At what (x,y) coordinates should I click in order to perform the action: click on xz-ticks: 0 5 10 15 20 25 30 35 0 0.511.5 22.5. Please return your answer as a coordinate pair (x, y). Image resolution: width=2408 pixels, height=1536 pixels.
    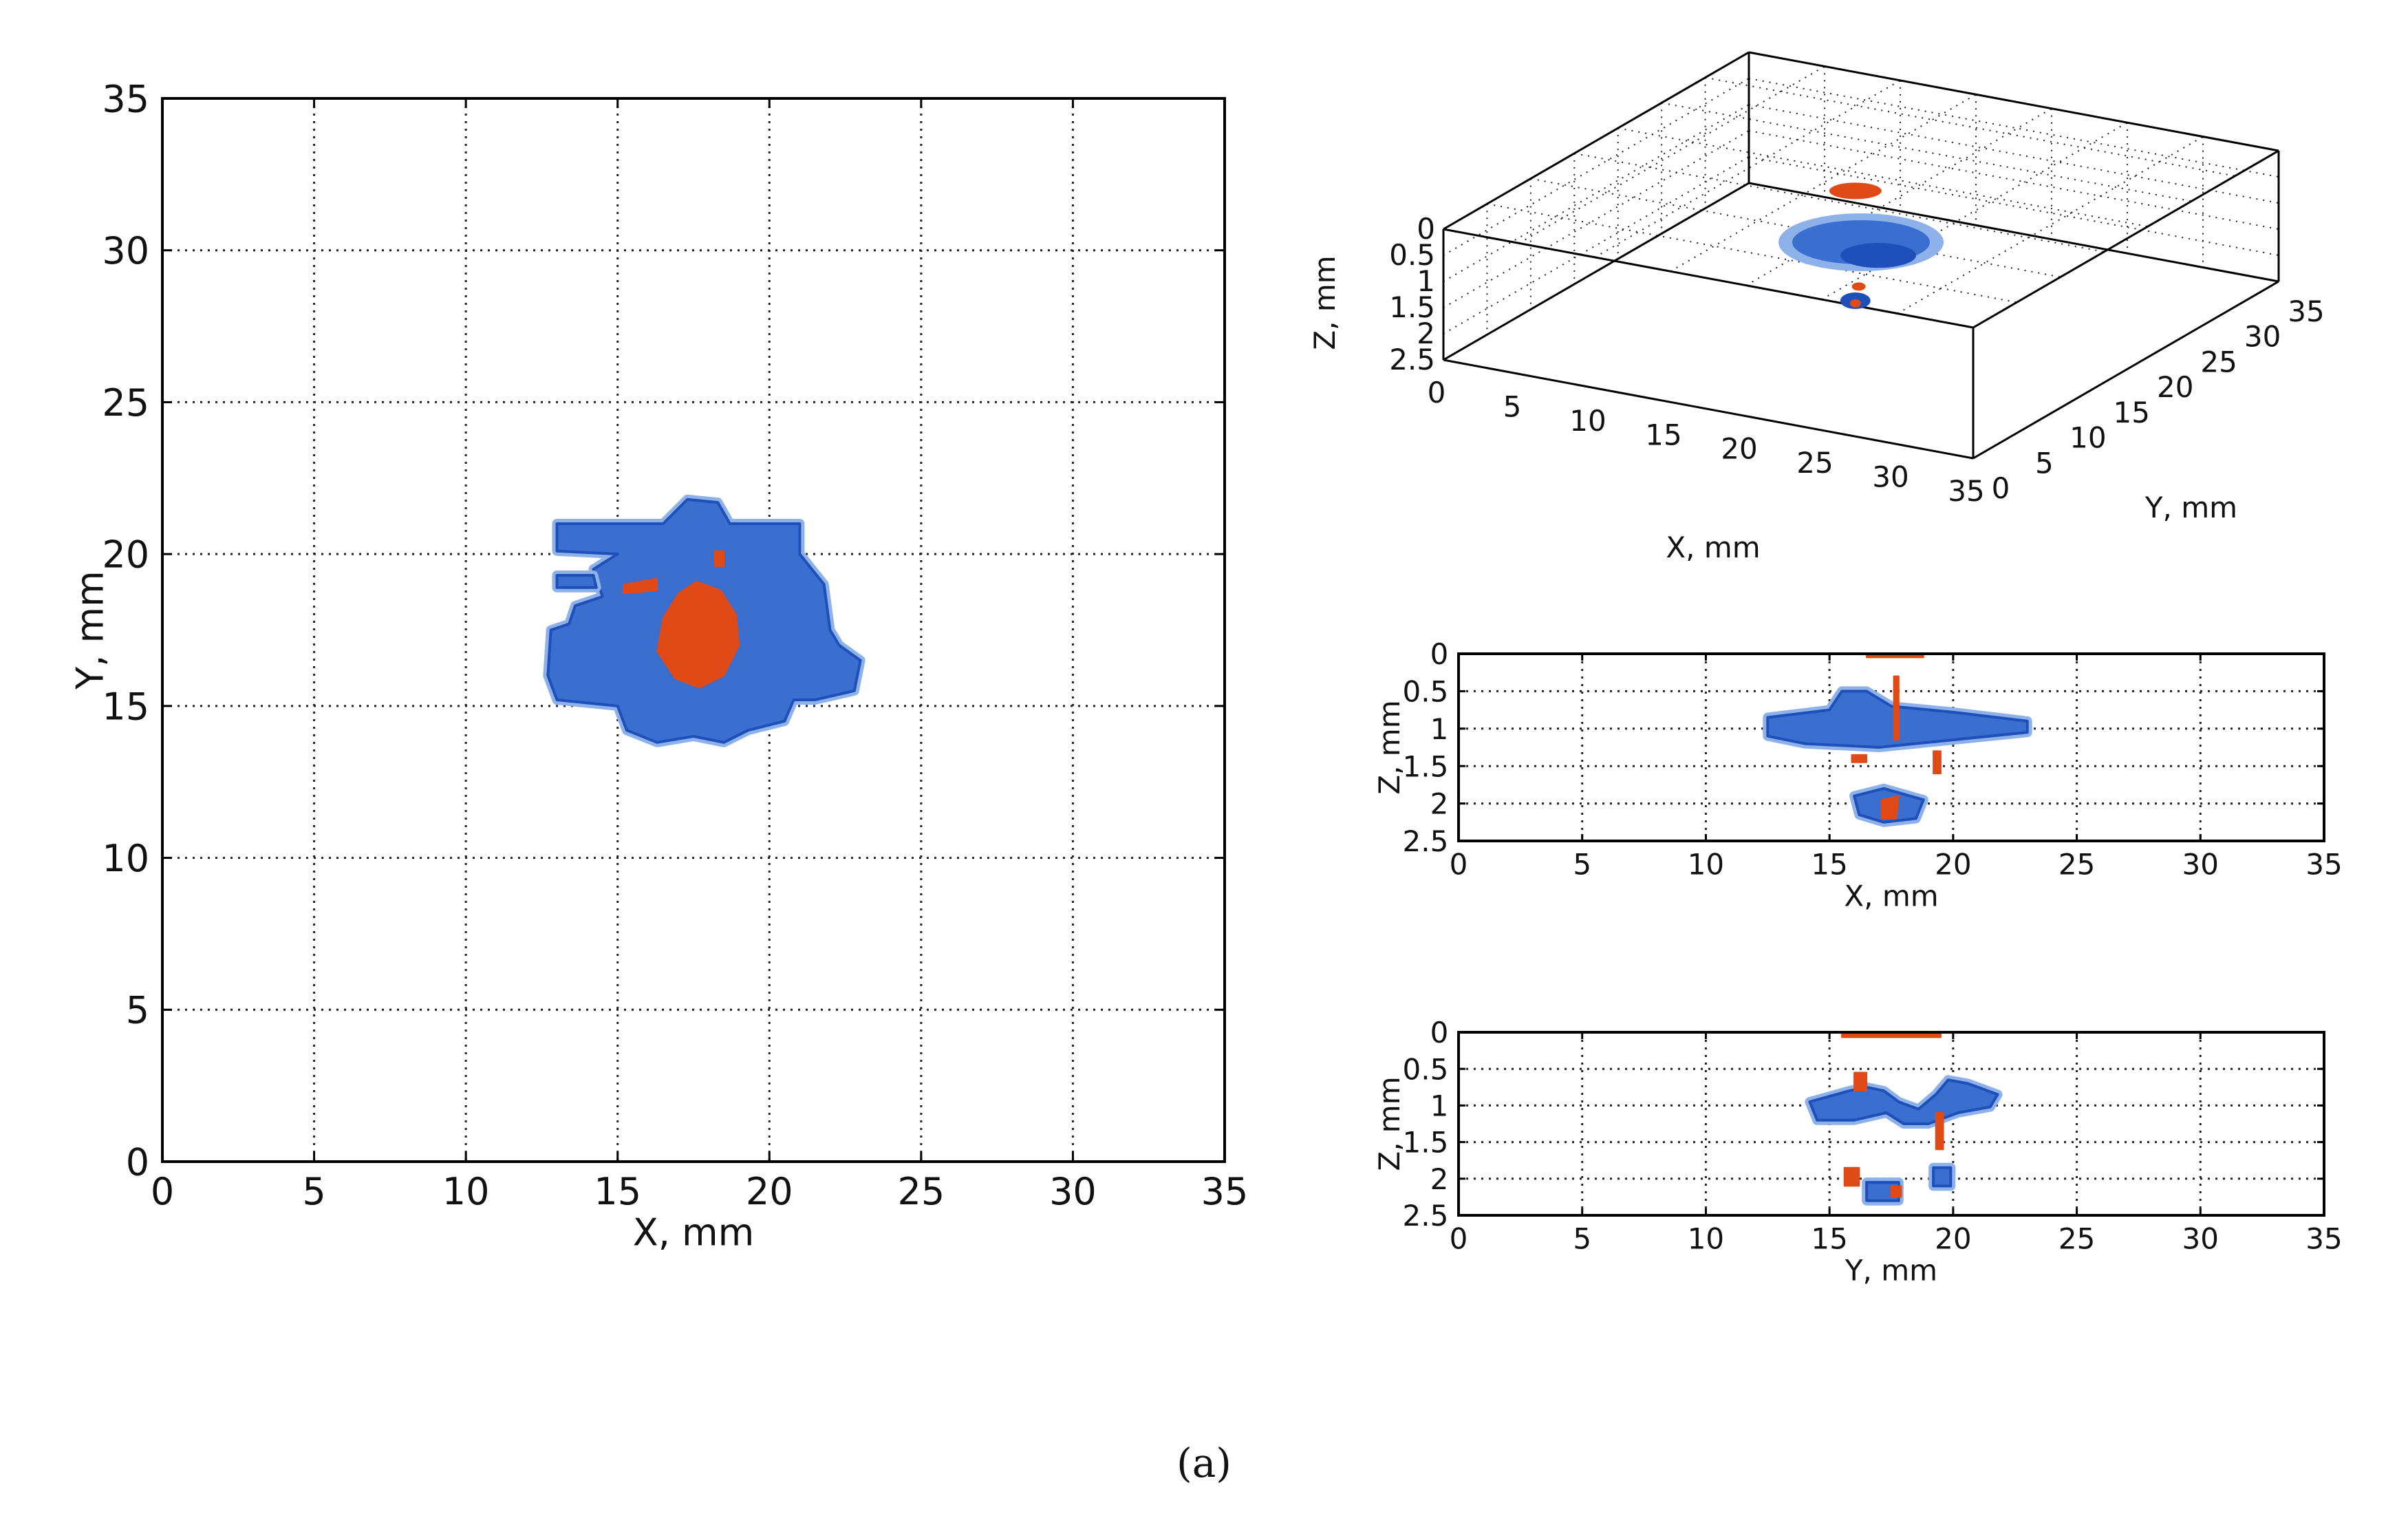
    Looking at the image, I should click on (1873, 759).